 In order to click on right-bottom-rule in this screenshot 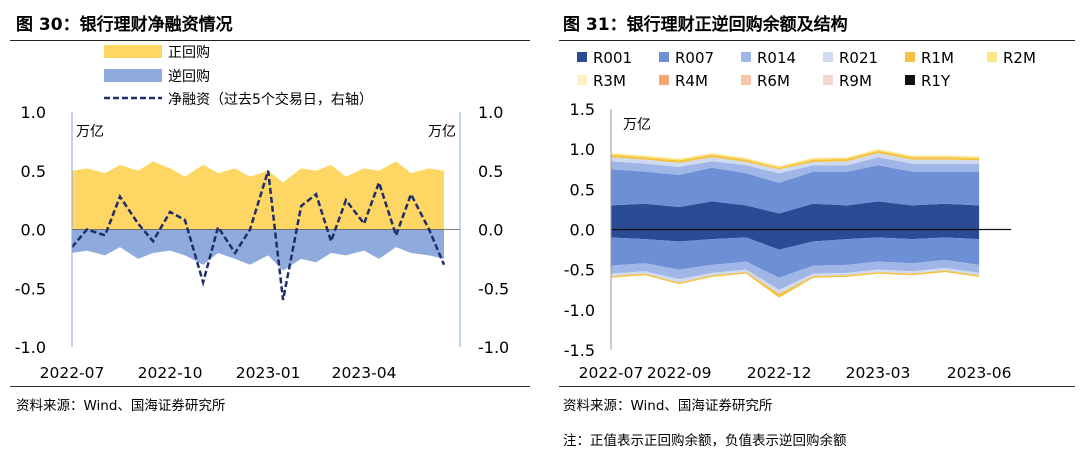, I will do `click(817, 386)`.